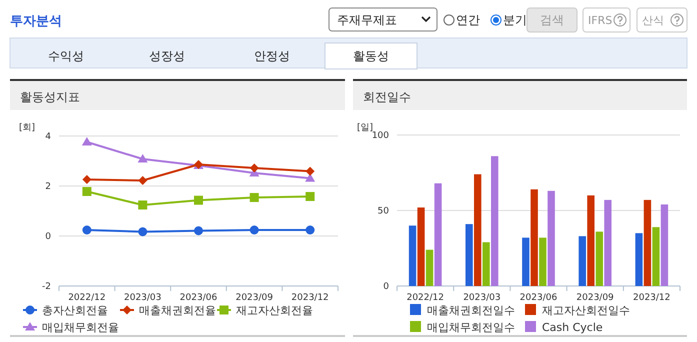  Describe the element at coordinates (48, 187) in the screenshot. I see `y-tick-label: 2` at that location.